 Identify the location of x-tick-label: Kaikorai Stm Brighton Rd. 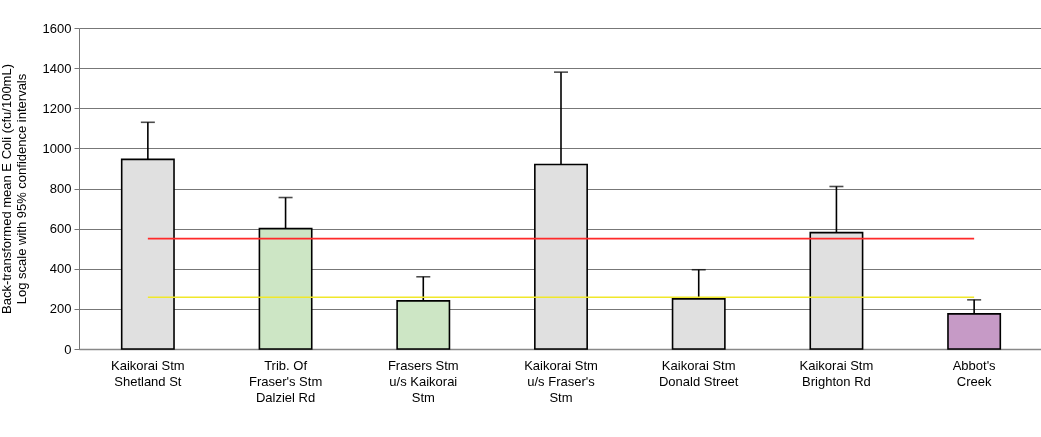
(836, 373).